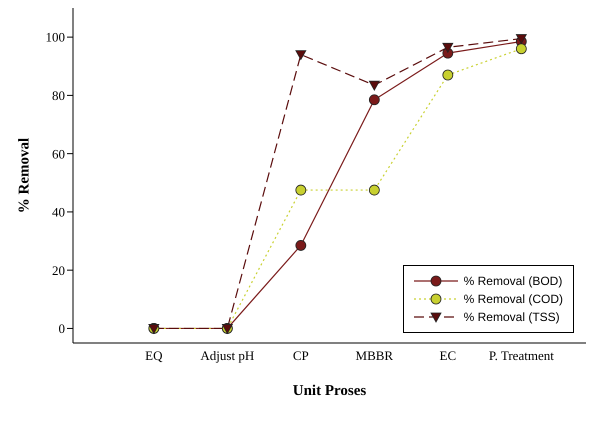 The height and width of the screenshot is (423, 597). I want to click on x-axis-title: Unit Proses, so click(329, 391).